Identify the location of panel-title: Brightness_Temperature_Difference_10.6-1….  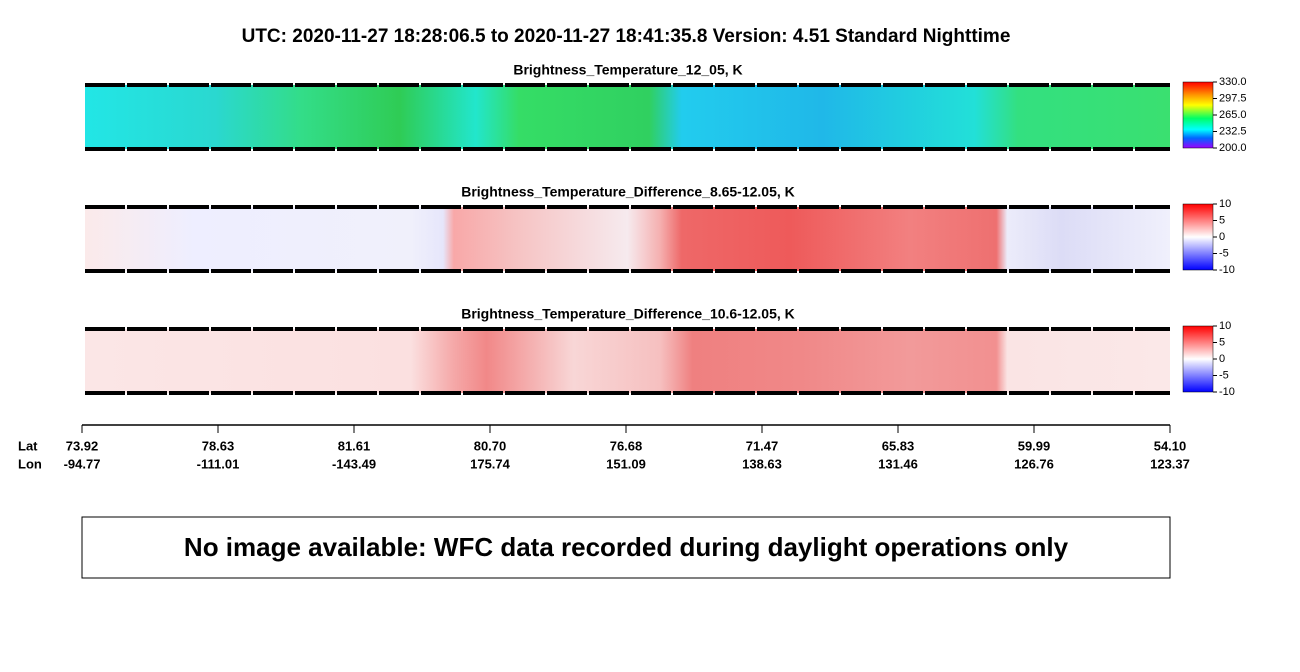
(628, 314).